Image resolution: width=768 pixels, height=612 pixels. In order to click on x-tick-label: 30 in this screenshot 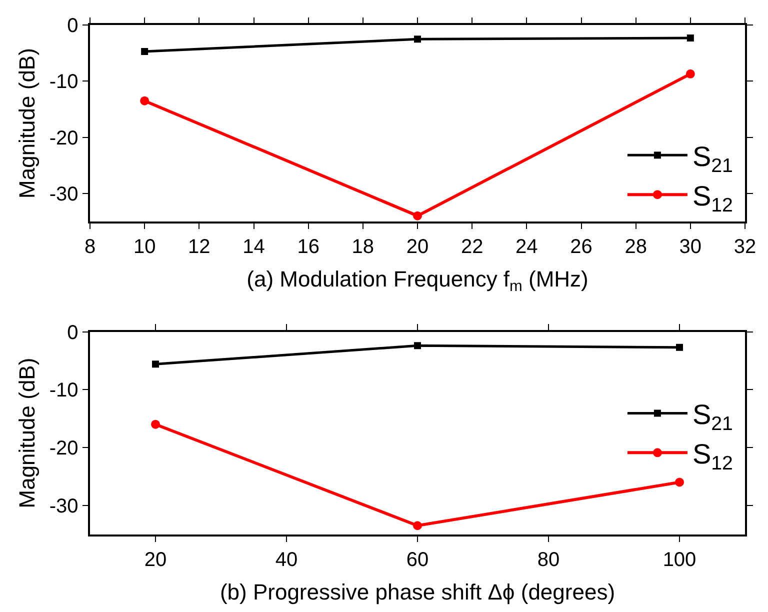, I will do `click(690, 247)`.